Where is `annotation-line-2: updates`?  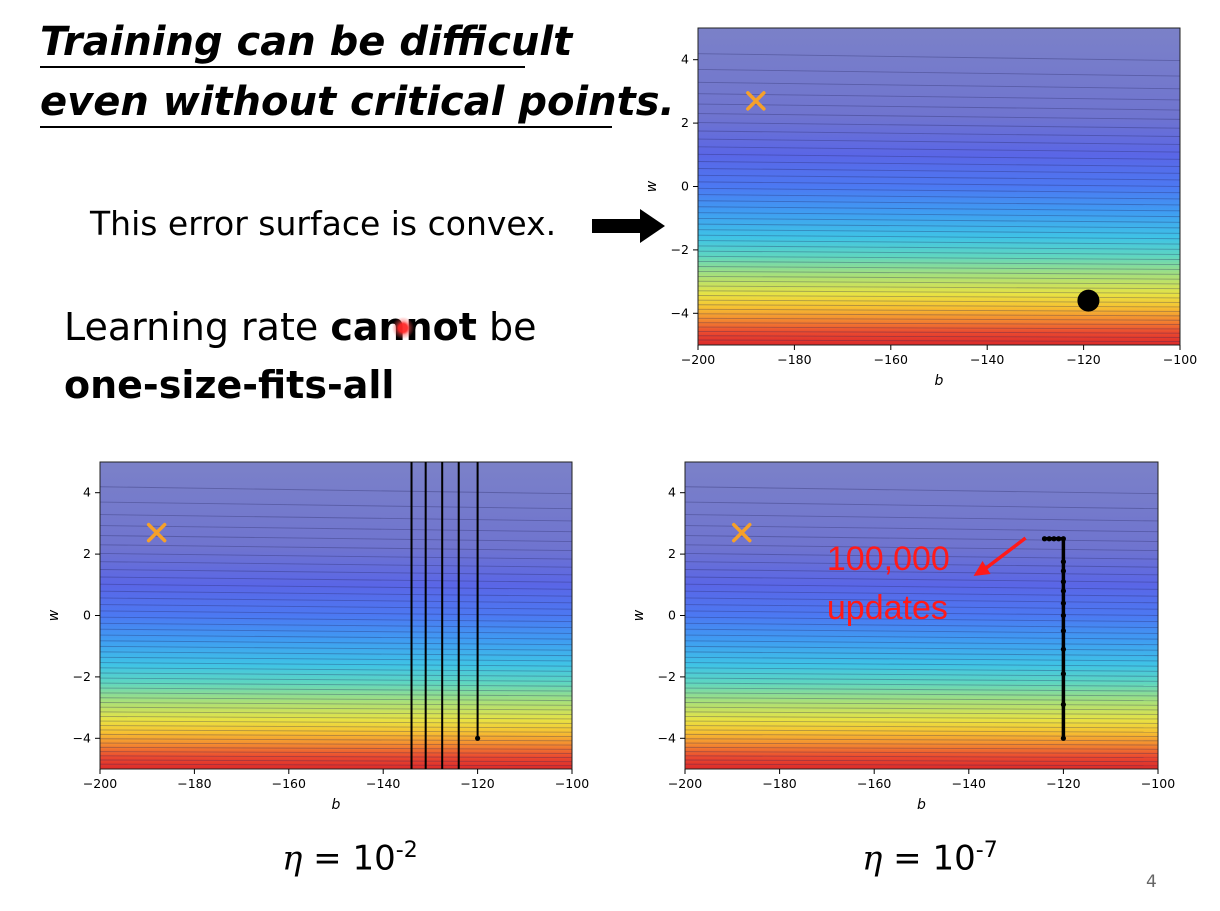 annotation-line-2: updates is located at coordinates (887, 608).